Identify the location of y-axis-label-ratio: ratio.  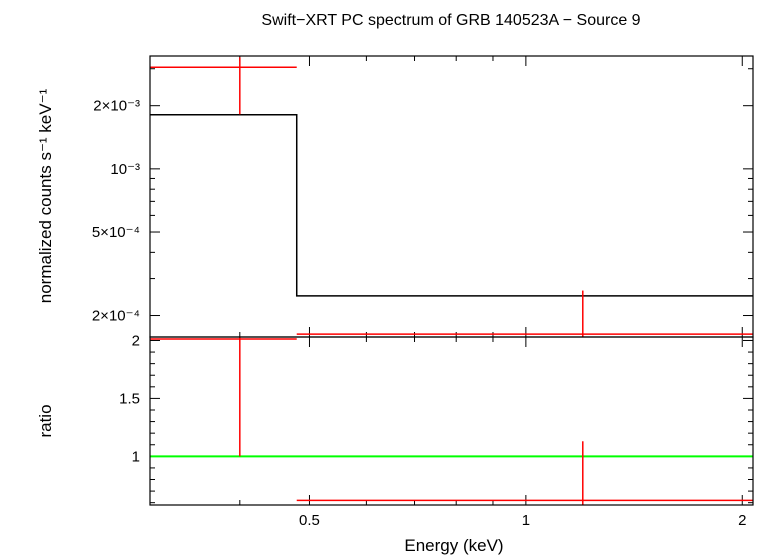
(45, 420).